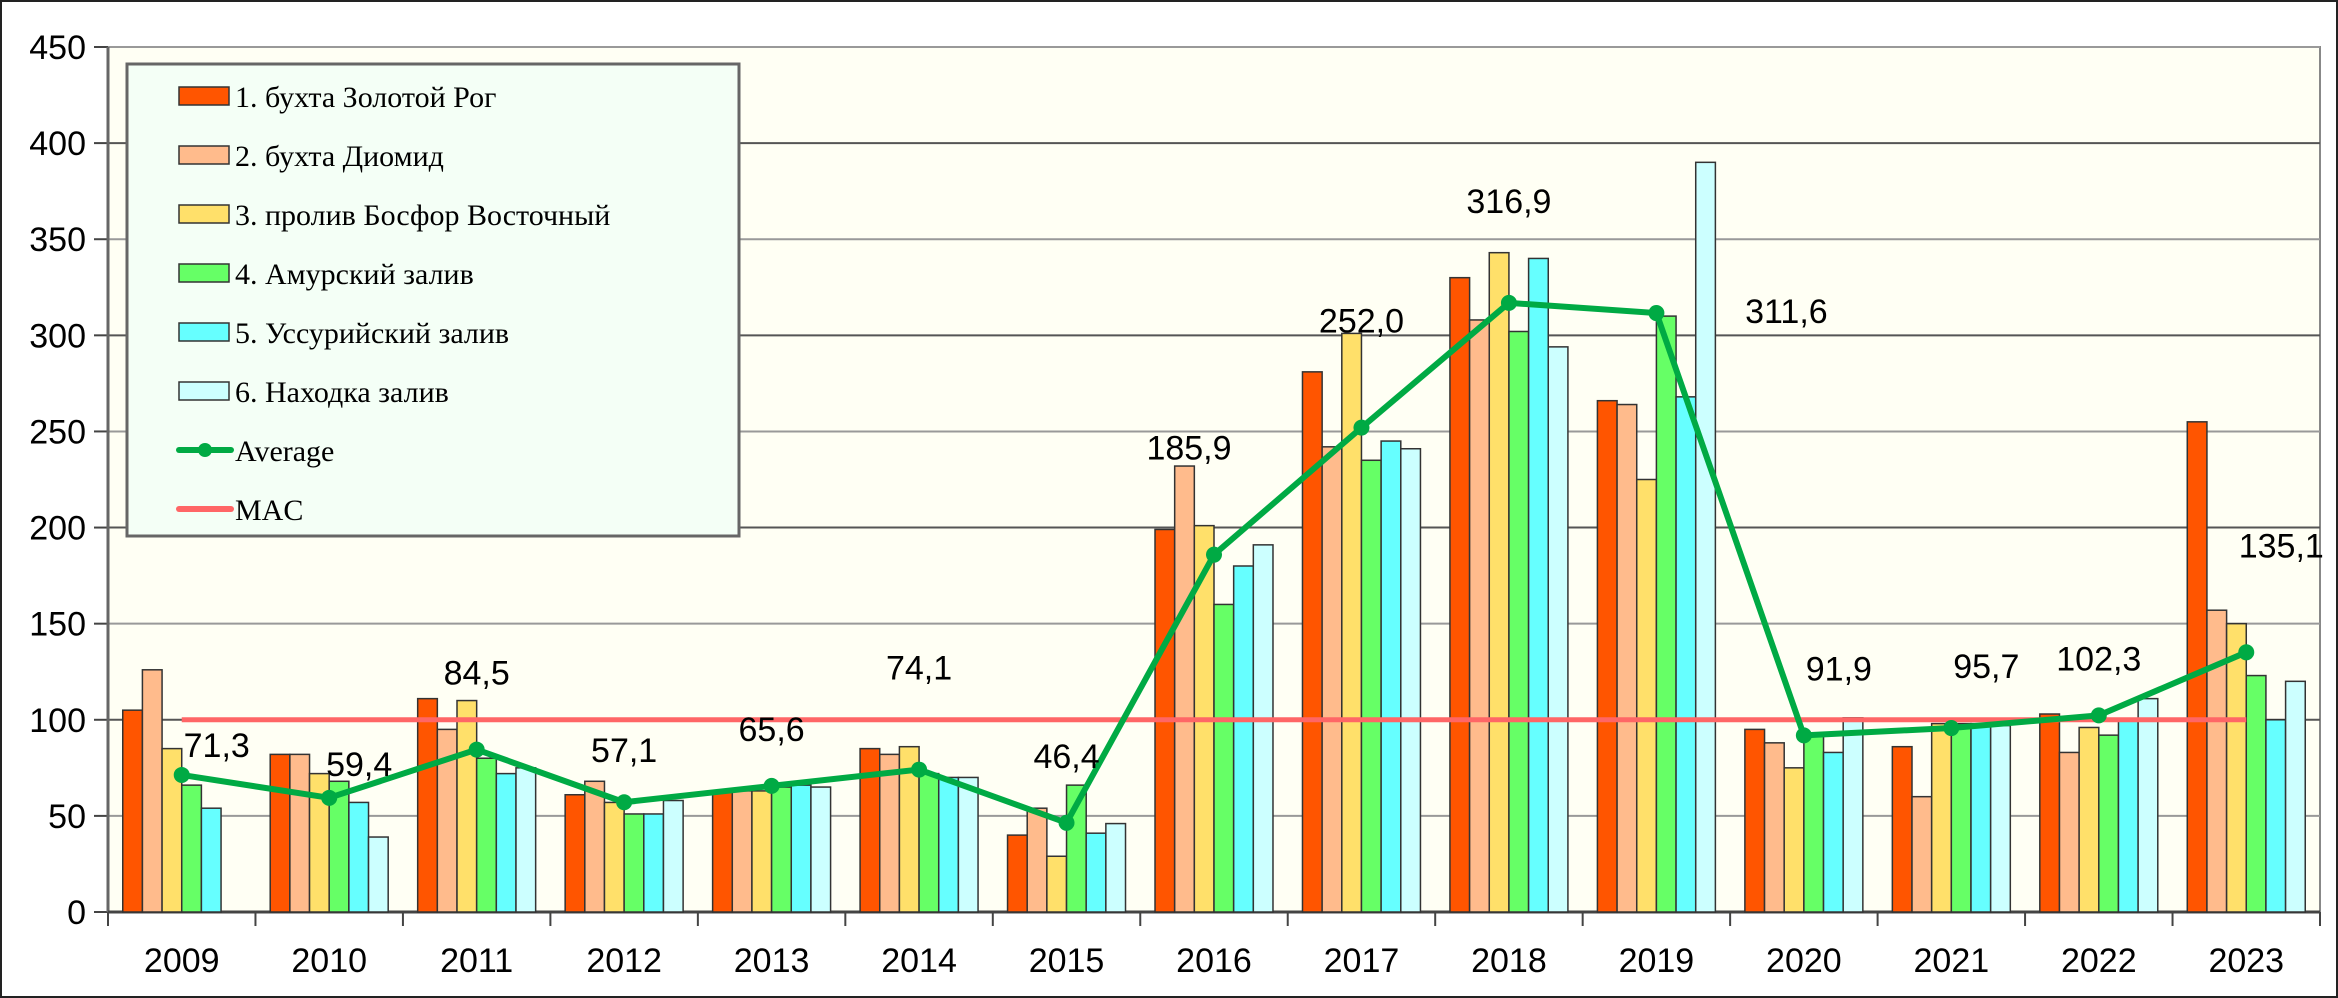 Image resolution: width=2338 pixels, height=998 pixels. I want to click on y-tick-label: 200, so click(57, 529).